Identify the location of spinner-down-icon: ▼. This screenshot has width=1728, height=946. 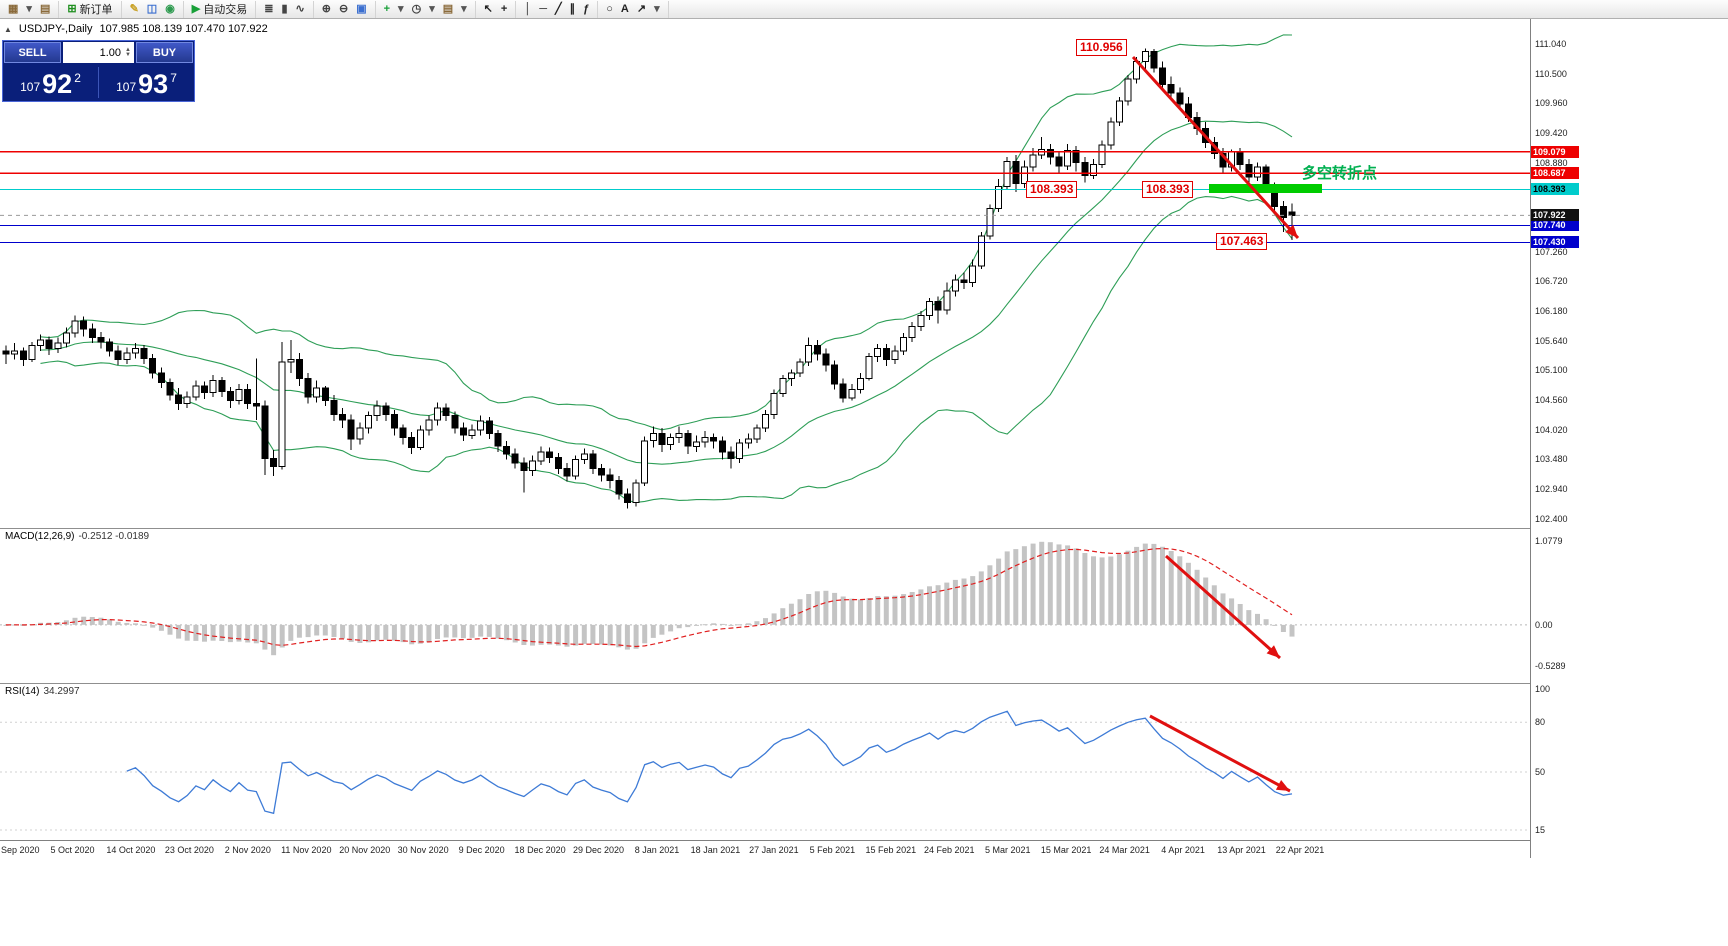
(128, 54).